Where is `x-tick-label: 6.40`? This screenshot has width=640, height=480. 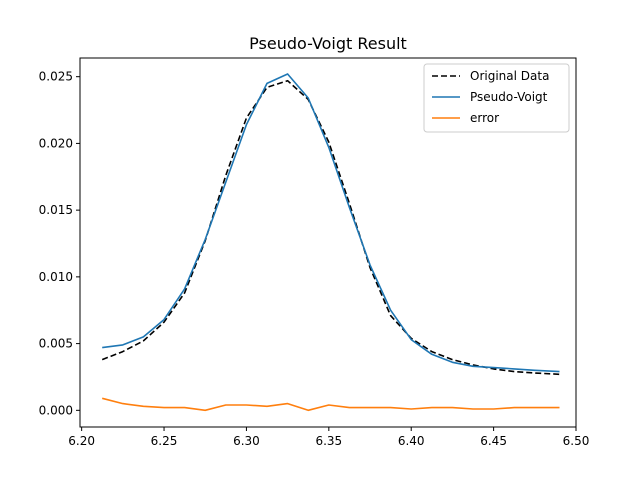
x-tick-label: 6.40 is located at coordinates (411, 441).